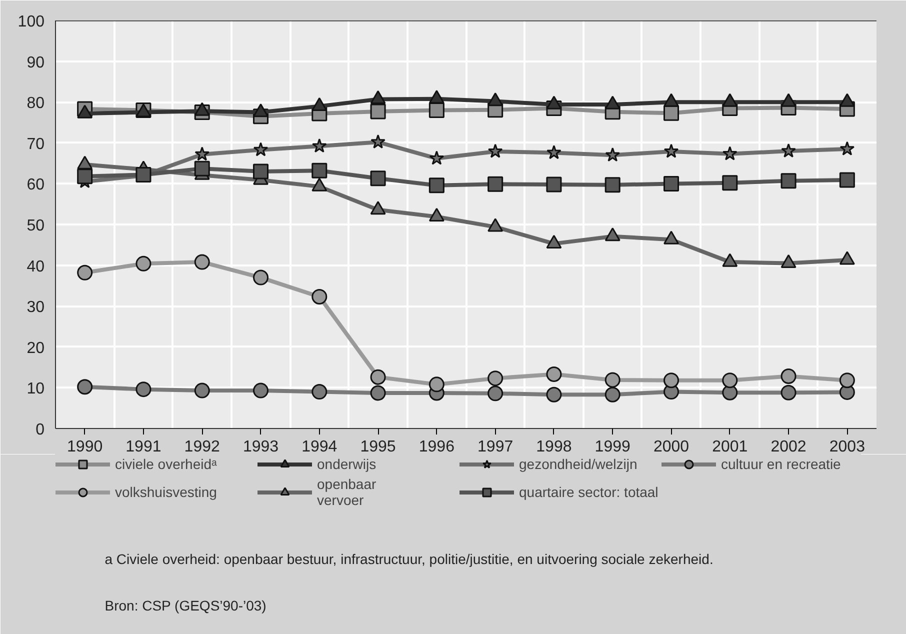 This screenshot has width=906, height=634. What do you see at coordinates (788, 447) in the screenshot?
I see `x-tick-label: 2002` at bounding box center [788, 447].